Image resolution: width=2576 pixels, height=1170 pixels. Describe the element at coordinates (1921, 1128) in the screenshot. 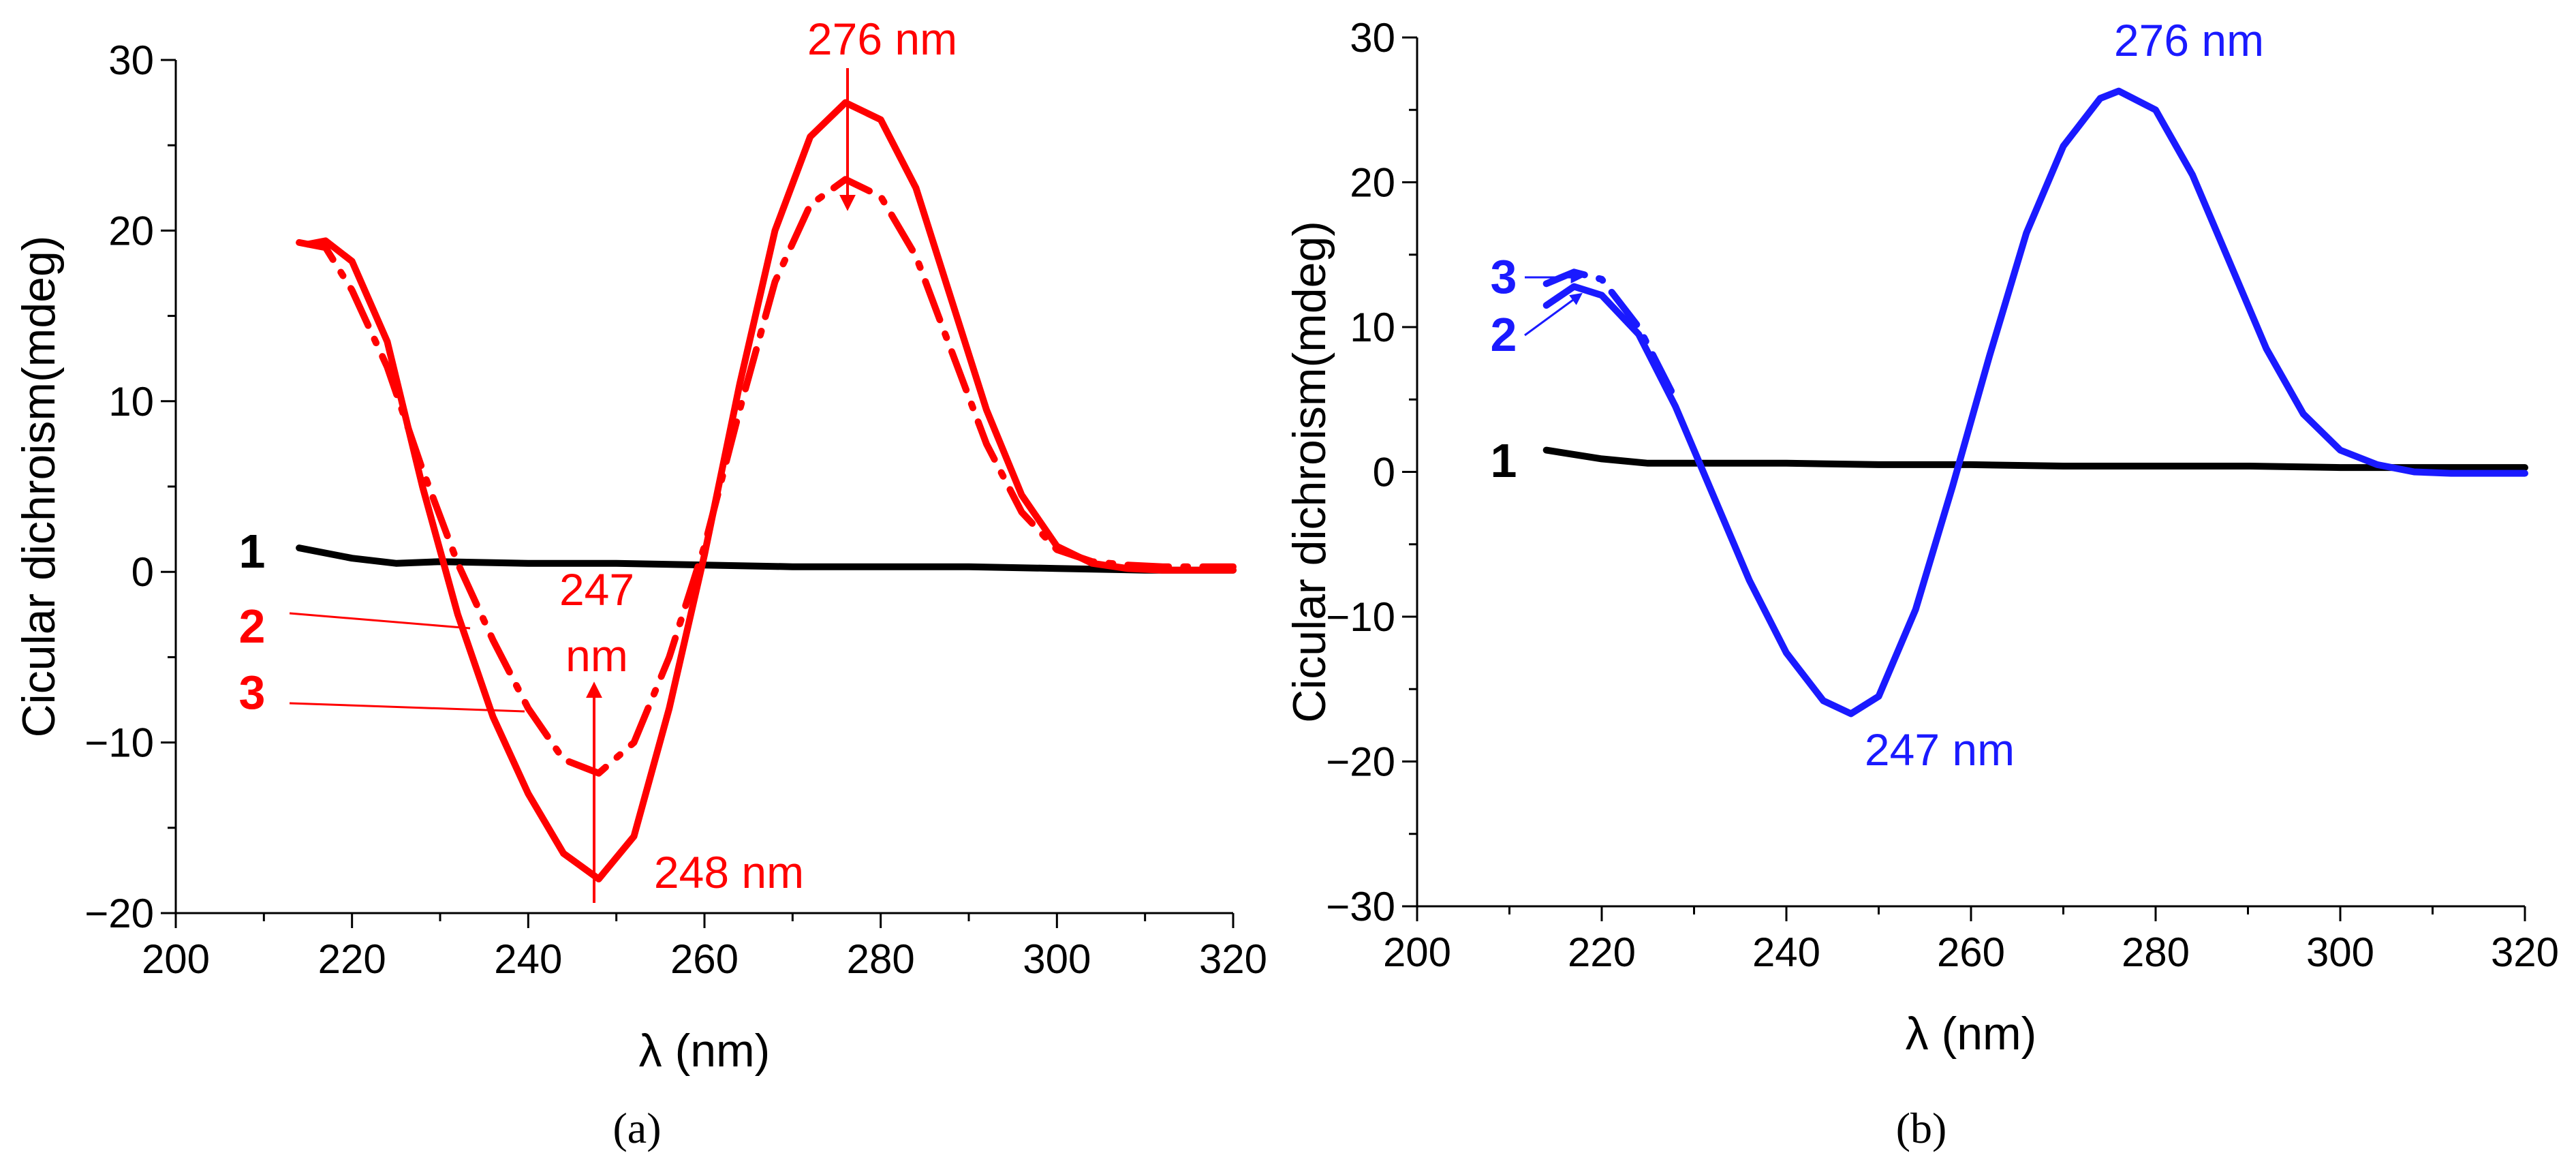

I see `panel-label-b: (b)` at that location.